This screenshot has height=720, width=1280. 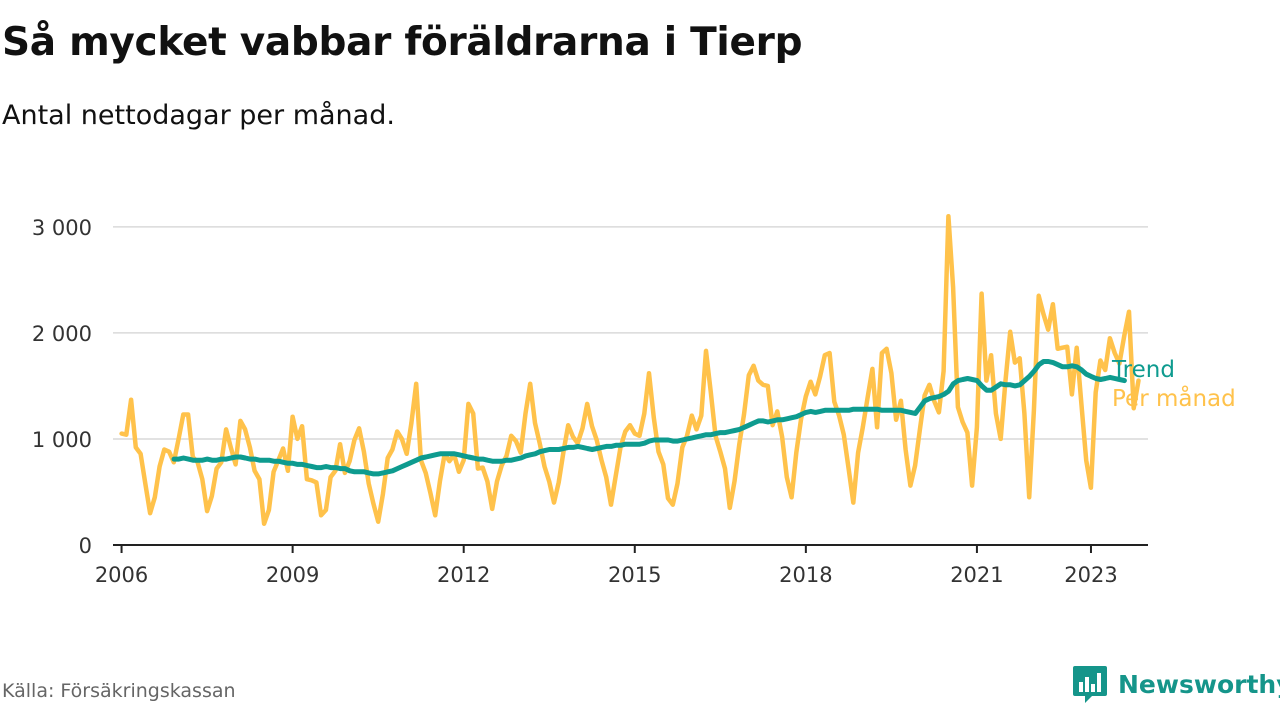 I want to click on x-tick-label: 2009, so click(x=292, y=575).